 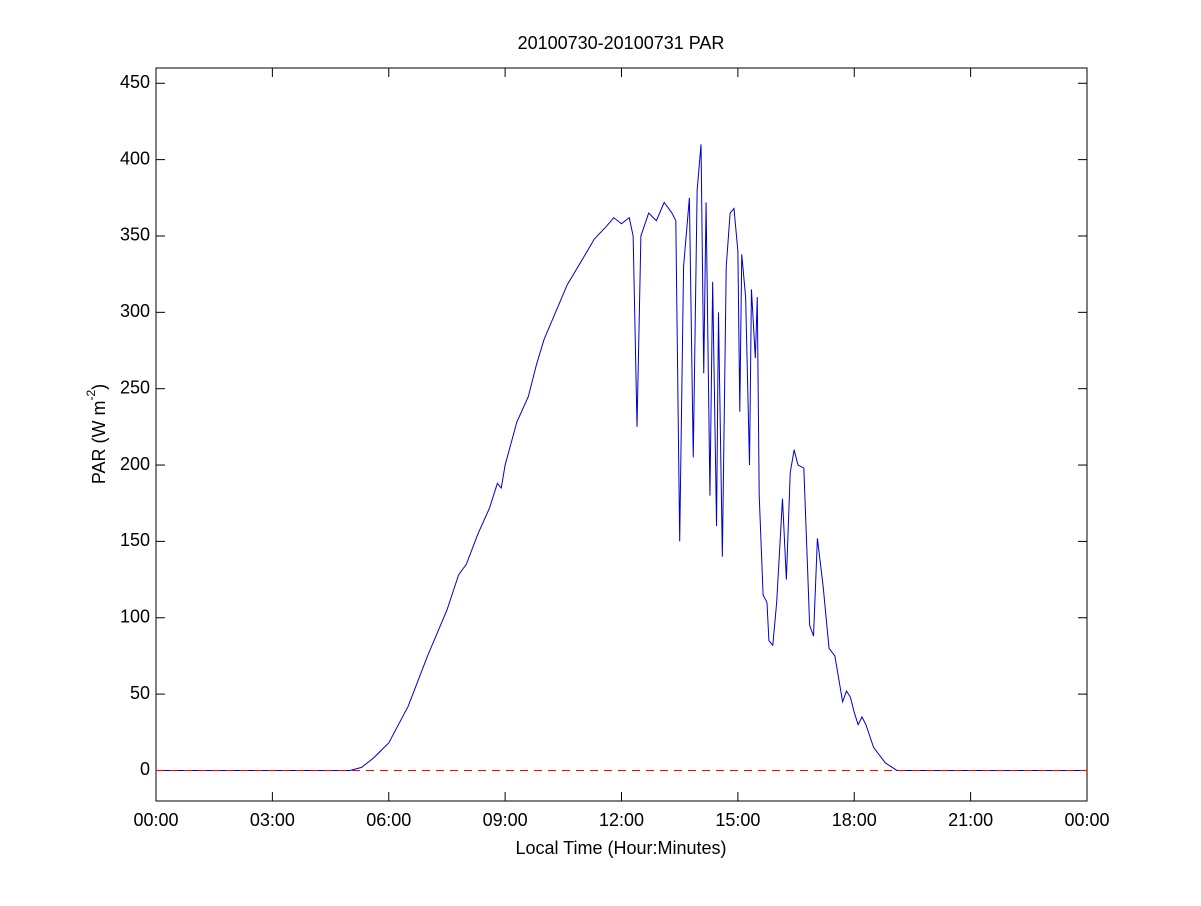 I want to click on x-tick-label: 21:00, so click(x=970, y=820).